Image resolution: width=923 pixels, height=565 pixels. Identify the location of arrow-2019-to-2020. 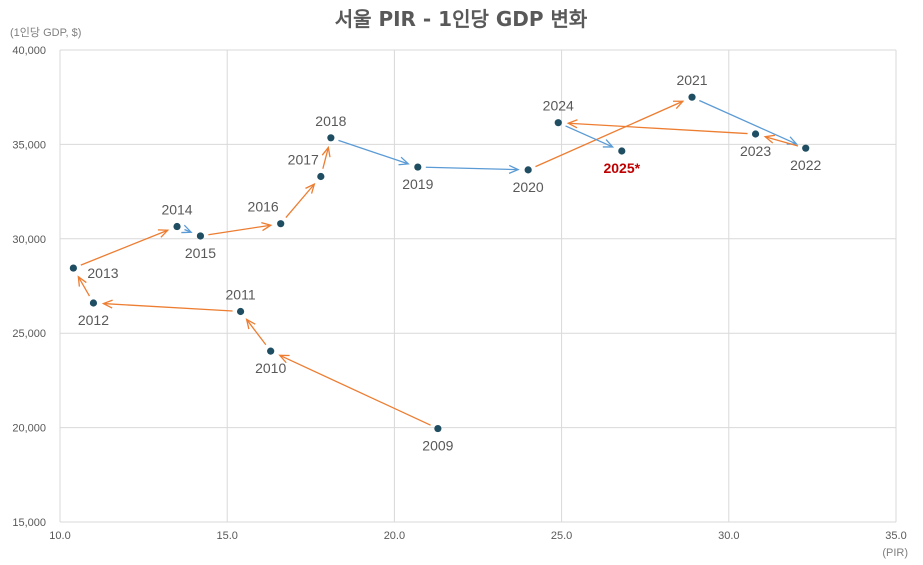
(472, 169).